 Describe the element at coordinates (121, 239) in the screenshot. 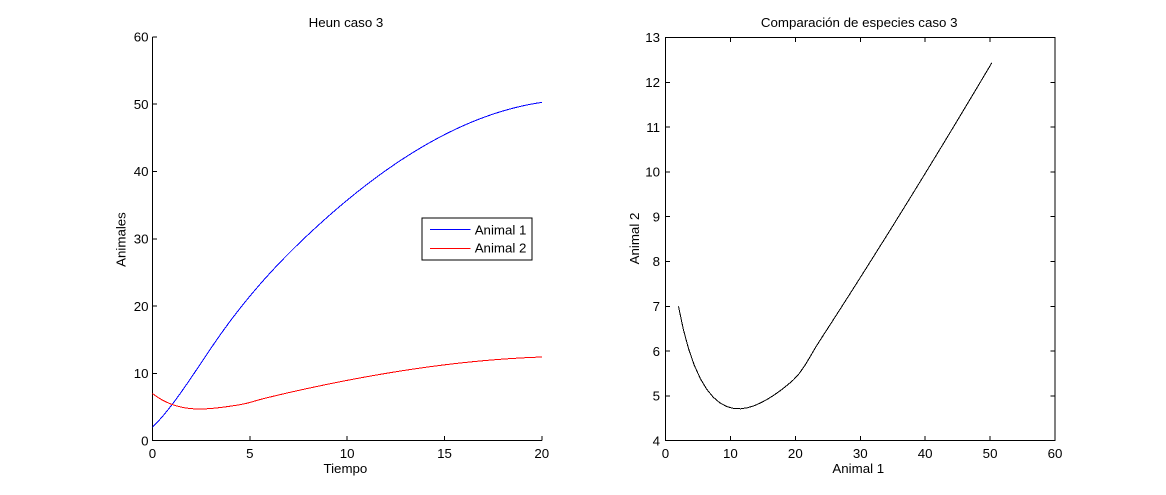

I see `svg-text: Animales` at that location.